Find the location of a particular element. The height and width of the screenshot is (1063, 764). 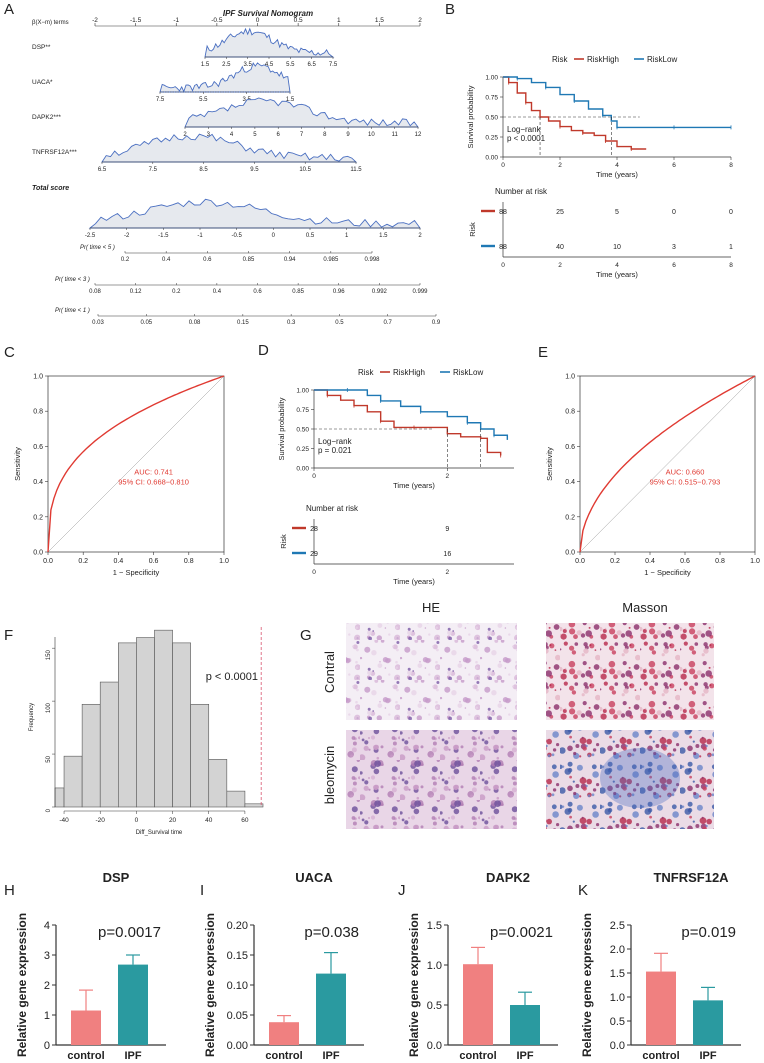

plot-frame is located at coordinates (136, 464).